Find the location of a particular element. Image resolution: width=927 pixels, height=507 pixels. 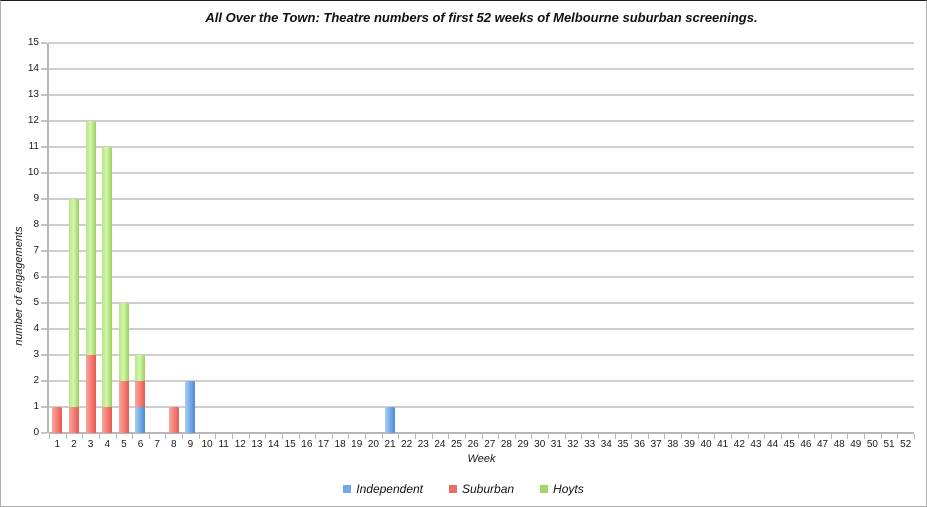

bar-week-2-hoyts is located at coordinates (73, 303).